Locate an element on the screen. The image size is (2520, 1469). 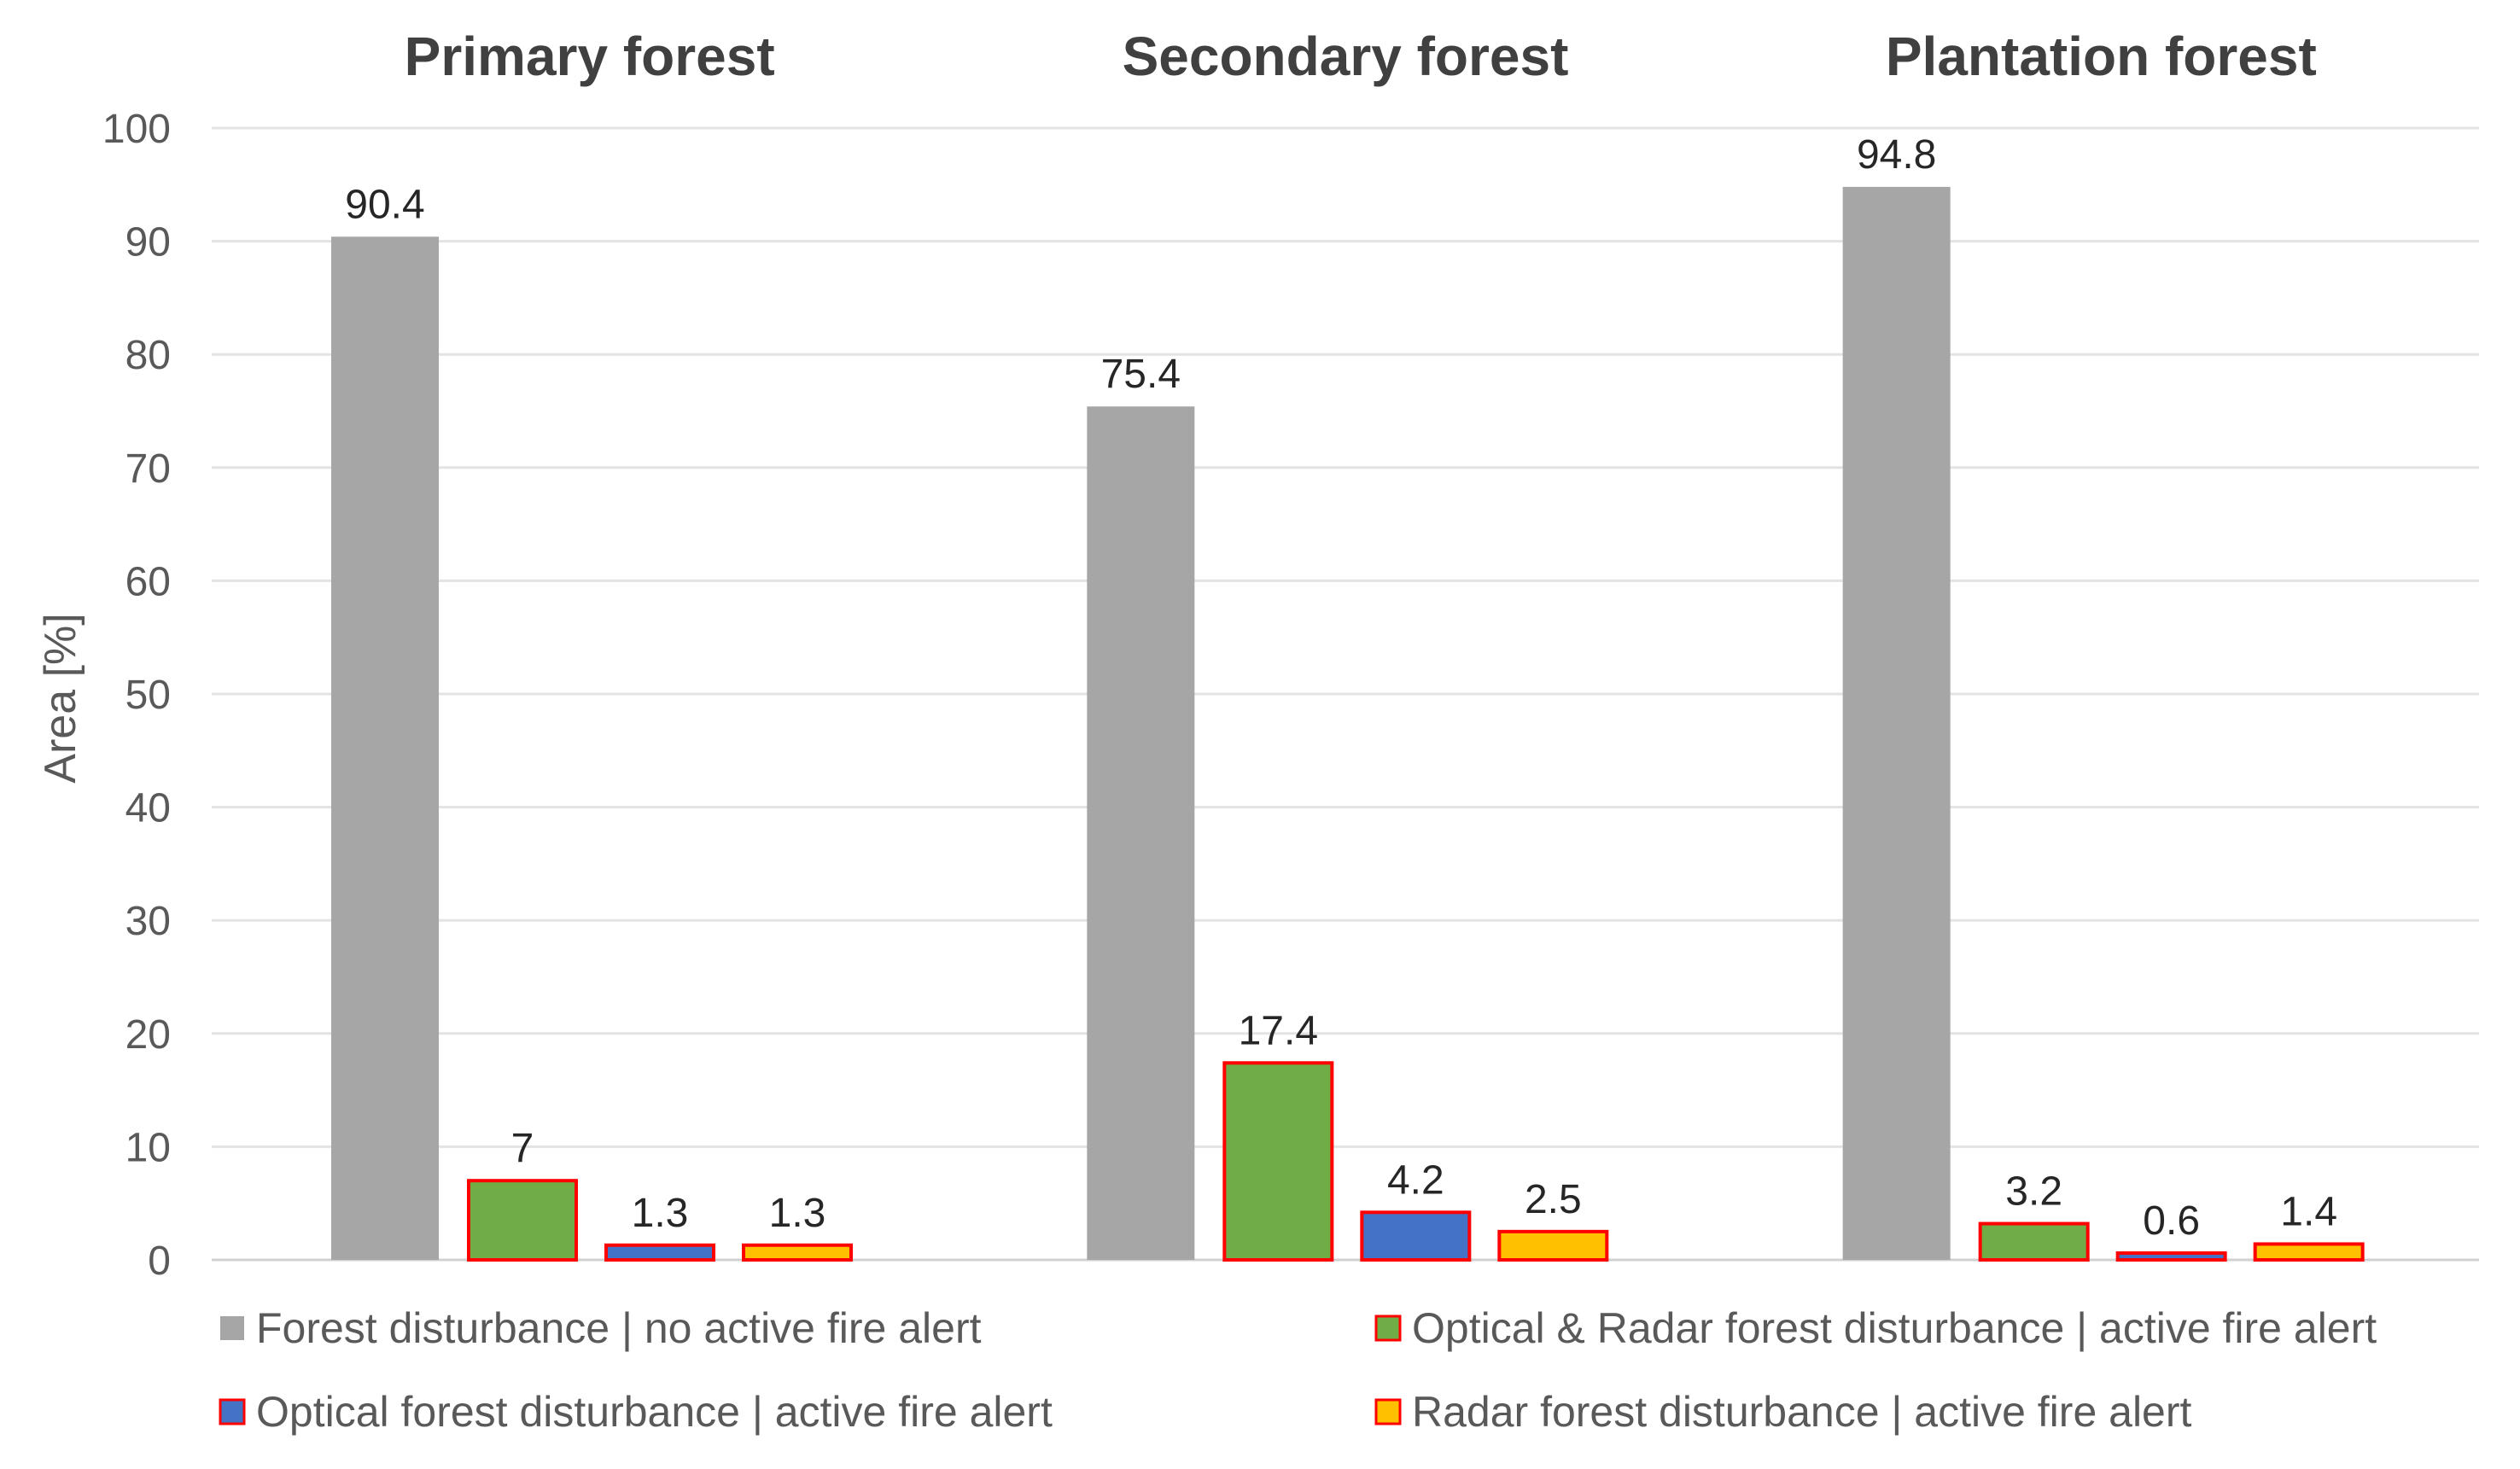
y-tick-label: 90 is located at coordinates (148, 242).